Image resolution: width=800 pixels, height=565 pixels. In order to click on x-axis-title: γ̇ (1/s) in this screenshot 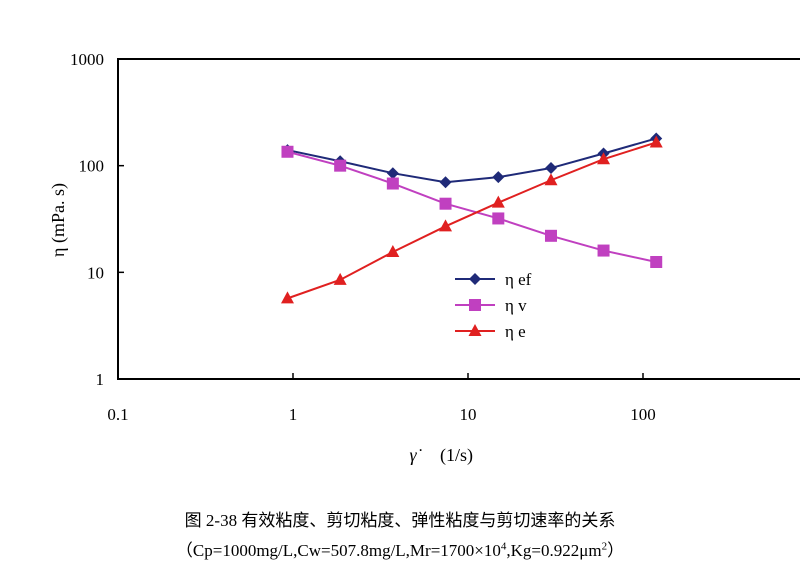, I will do `click(441, 455)`.